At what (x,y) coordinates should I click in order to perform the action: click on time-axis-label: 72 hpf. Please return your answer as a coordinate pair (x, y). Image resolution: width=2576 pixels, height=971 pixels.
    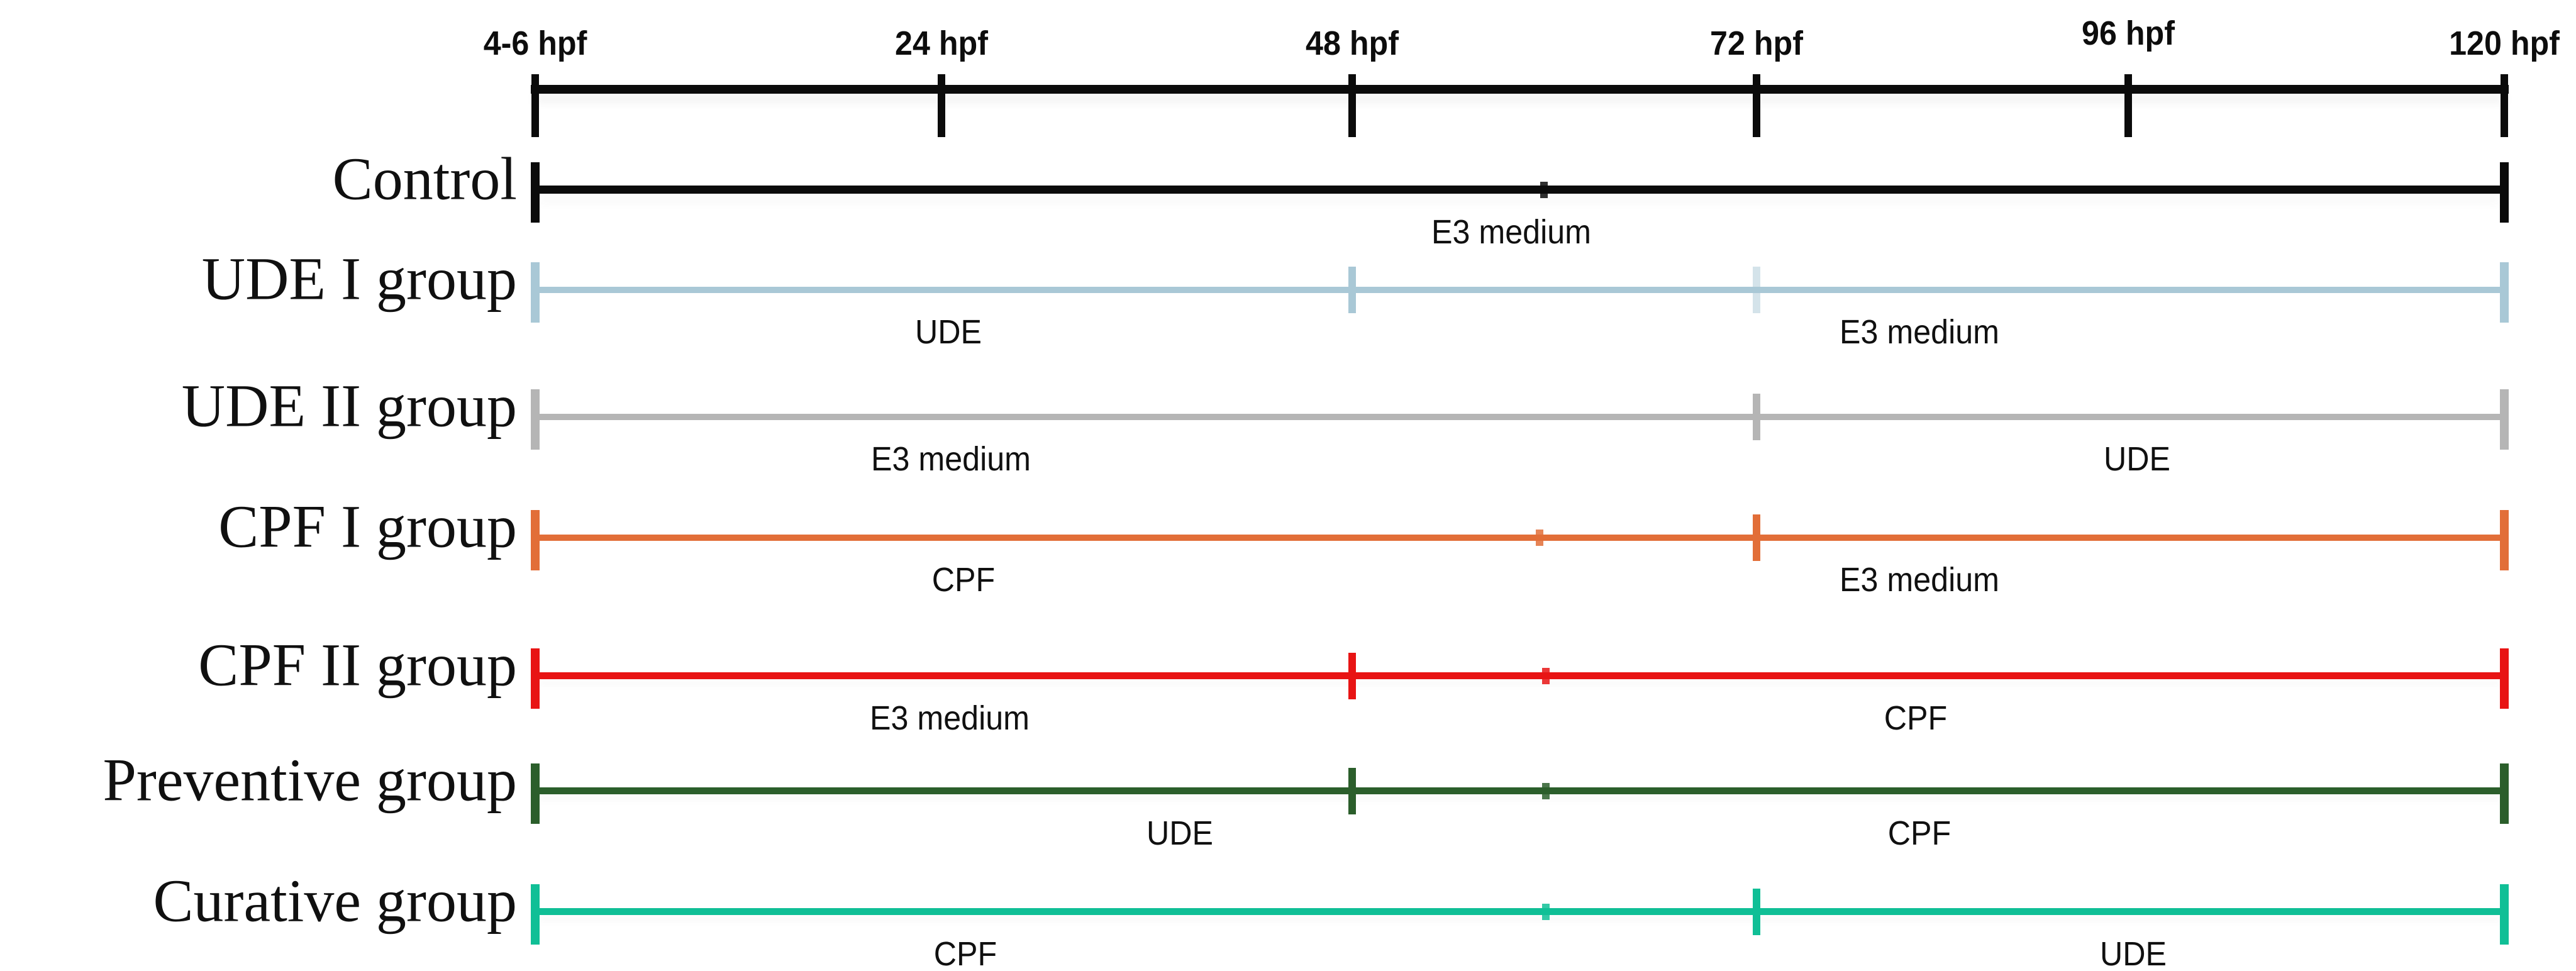
    Looking at the image, I should click on (1756, 43).